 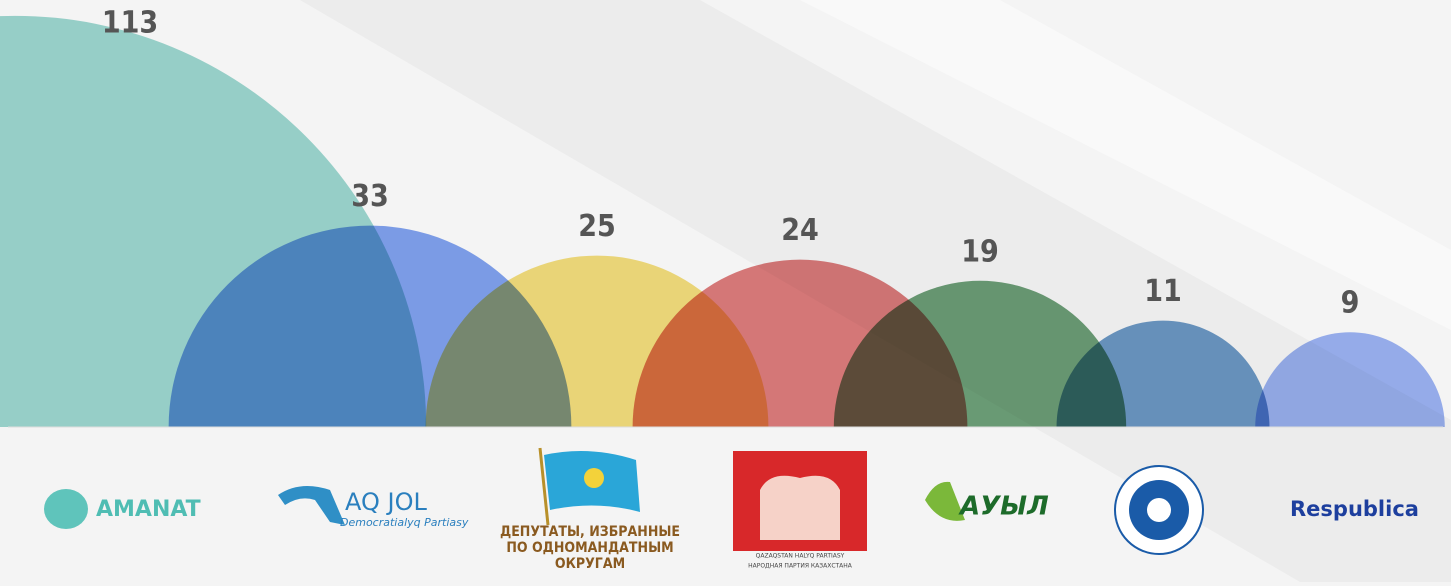 I want to click on value-label: 11, so click(x=1163, y=291).